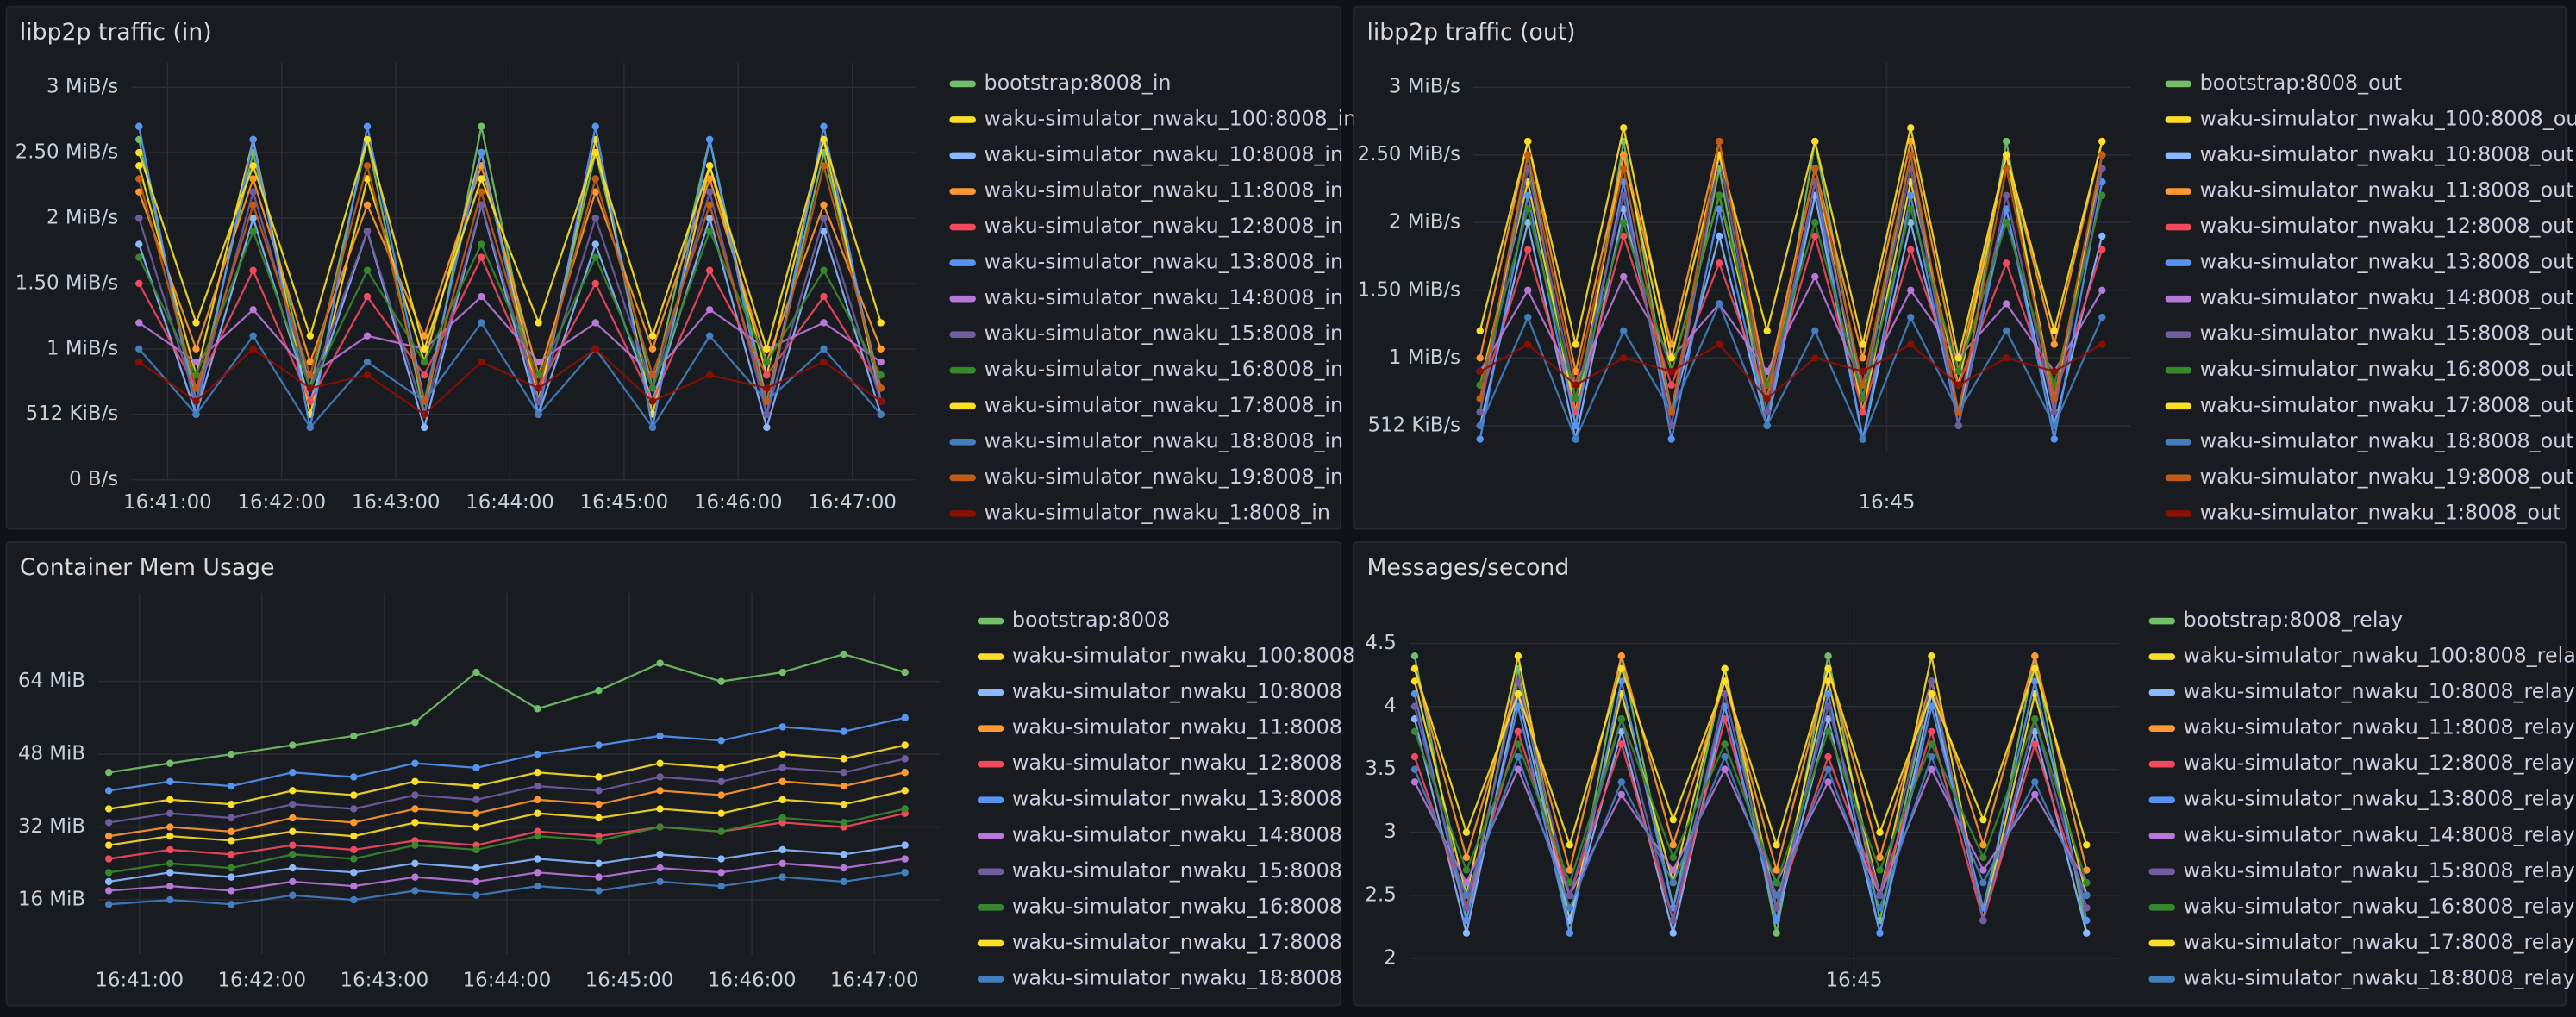 Image resolution: width=2576 pixels, height=1017 pixels. Describe the element at coordinates (1163, 477) in the screenshot. I see `legend-label: waku-simulator_nwaku_19:8008_in` at that location.